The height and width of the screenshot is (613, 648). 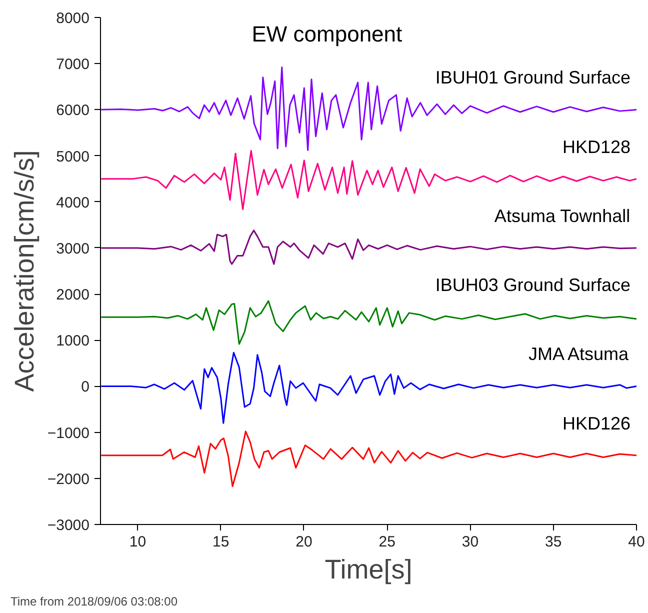 I want to click on x-axis-title: Time[s], so click(x=368, y=569).